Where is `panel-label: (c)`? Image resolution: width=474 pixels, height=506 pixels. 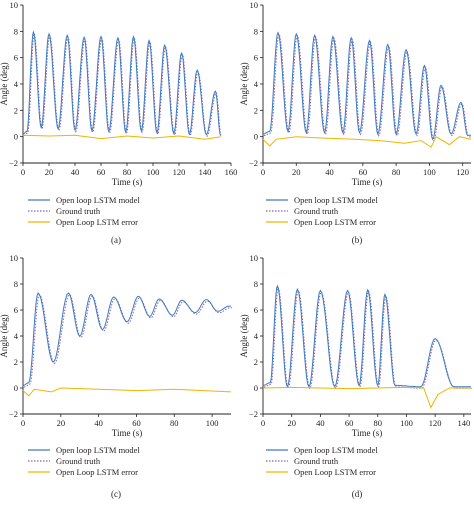
panel-label: (c) is located at coordinates (116, 494).